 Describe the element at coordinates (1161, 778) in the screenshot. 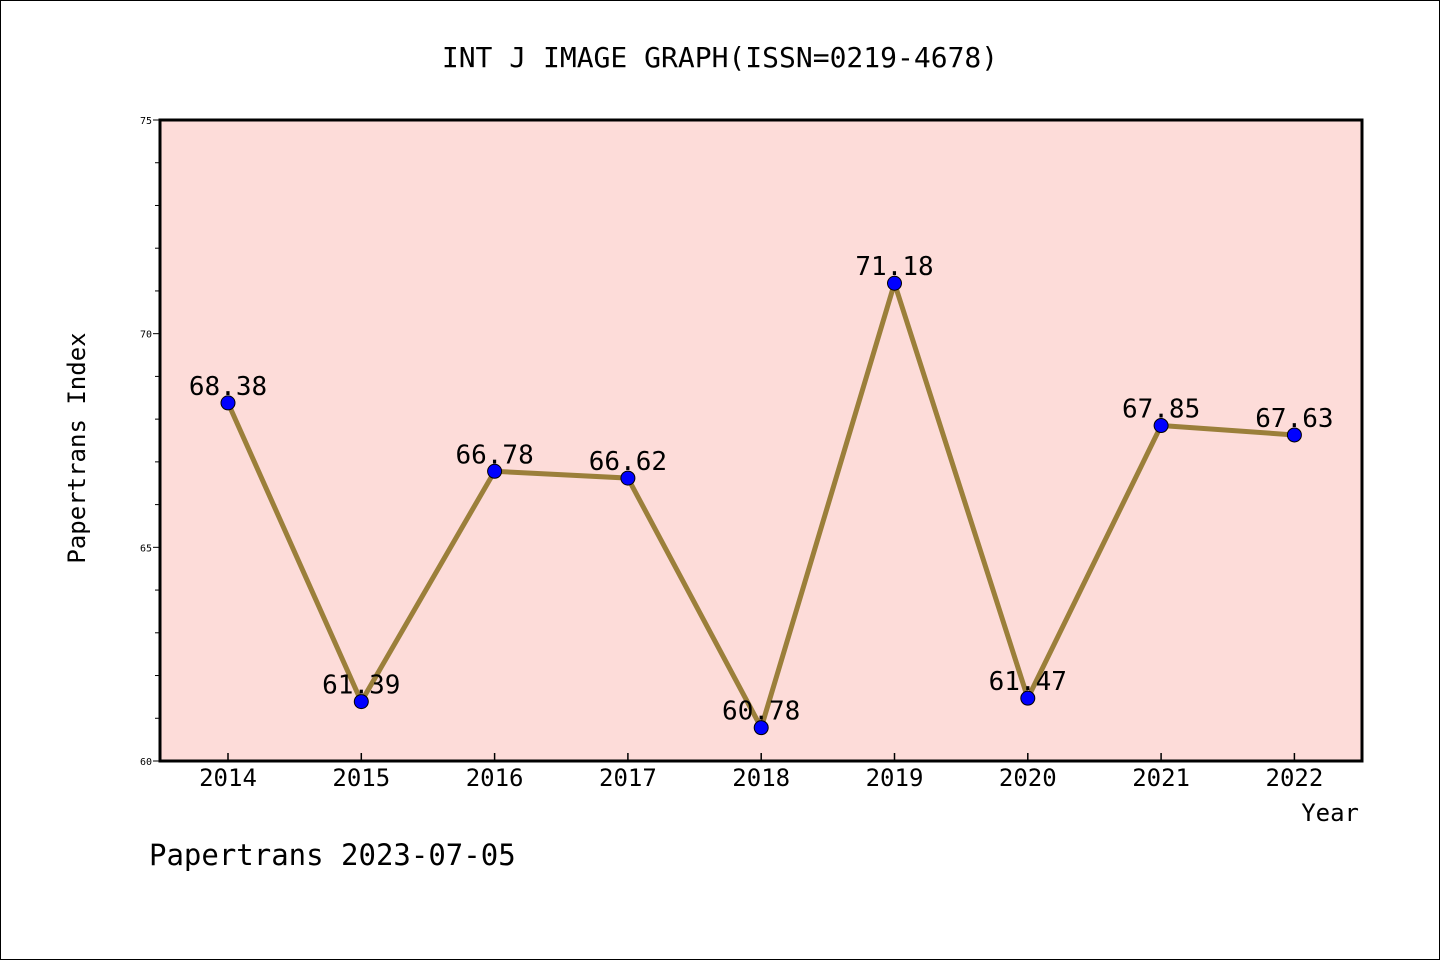

I see `x-tick-label: 2021` at that location.